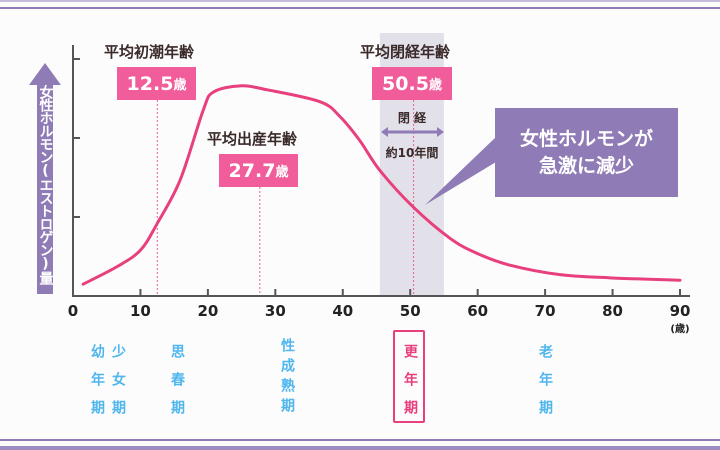 The height and width of the screenshot is (450, 720). What do you see at coordinates (412, 117) in the screenshot?
I see `menopause-label: 閉 経` at bounding box center [412, 117].